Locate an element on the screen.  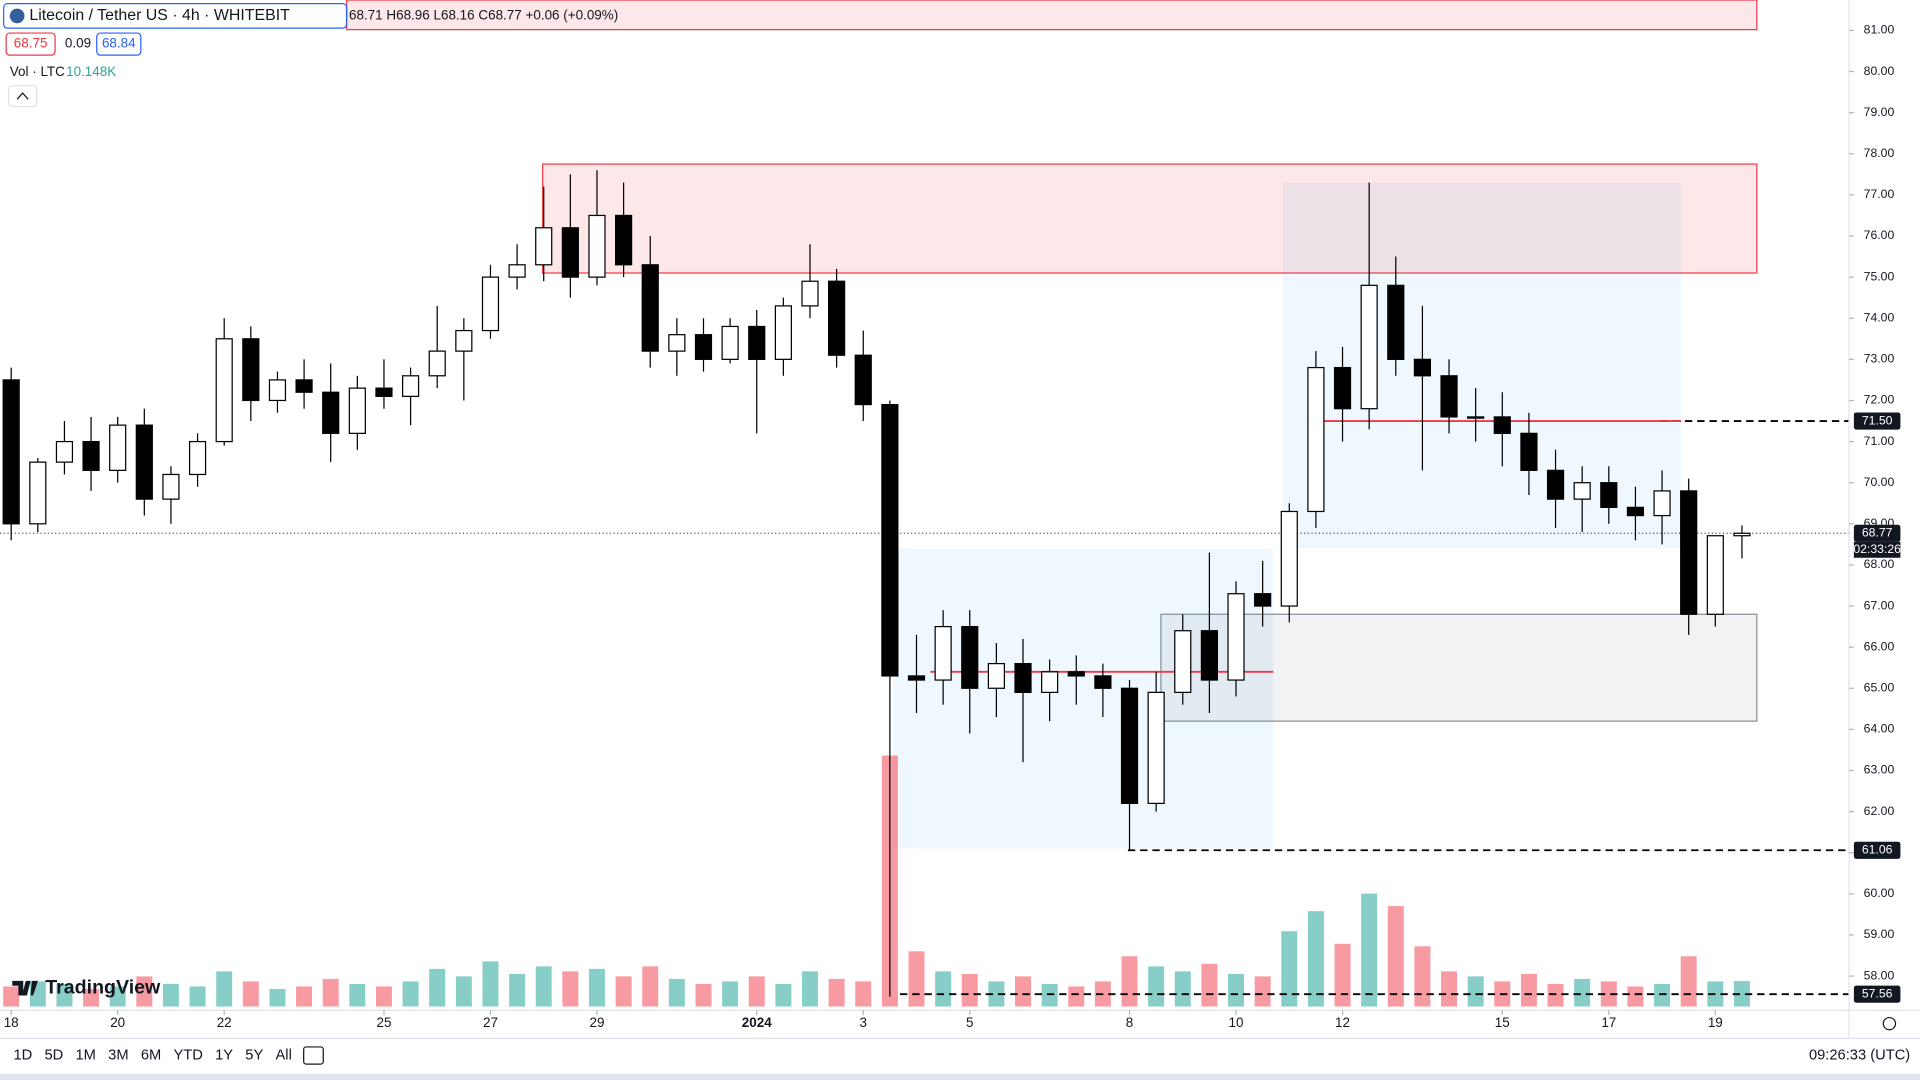
ask-box is located at coordinates (119, 44).